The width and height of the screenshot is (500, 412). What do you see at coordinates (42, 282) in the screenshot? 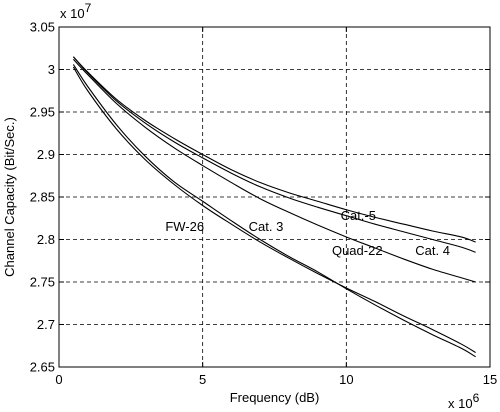
I see `y-tick-label: 2.75` at bounding box center [42, 282].